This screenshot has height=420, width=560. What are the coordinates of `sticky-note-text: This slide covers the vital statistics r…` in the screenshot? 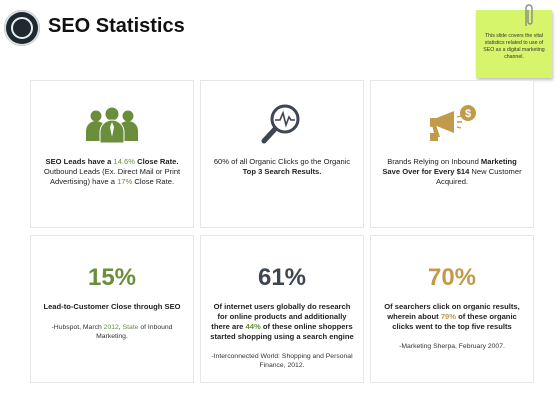 It's located at (514, 46).